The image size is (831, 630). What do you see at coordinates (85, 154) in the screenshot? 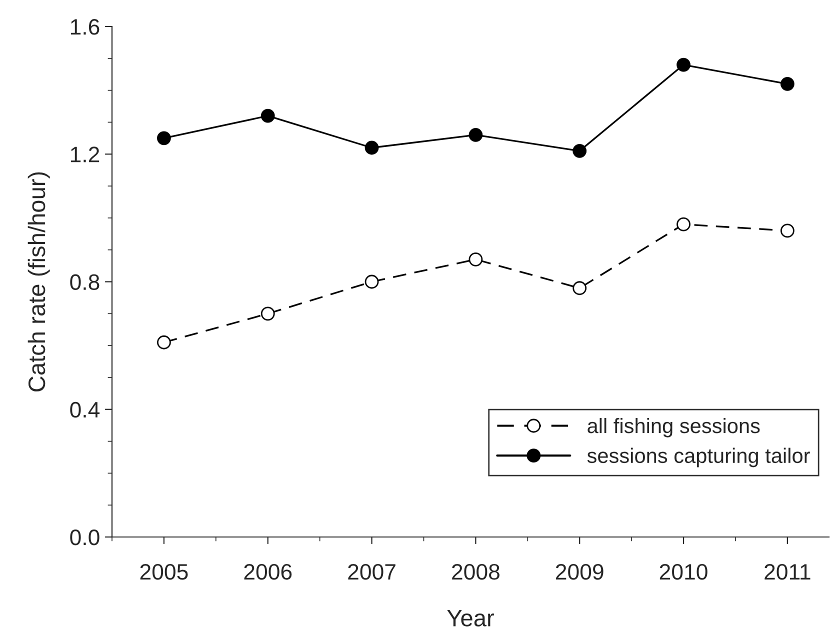
I see `y-tick-label: 1.2` at bounding box center [85, 154].